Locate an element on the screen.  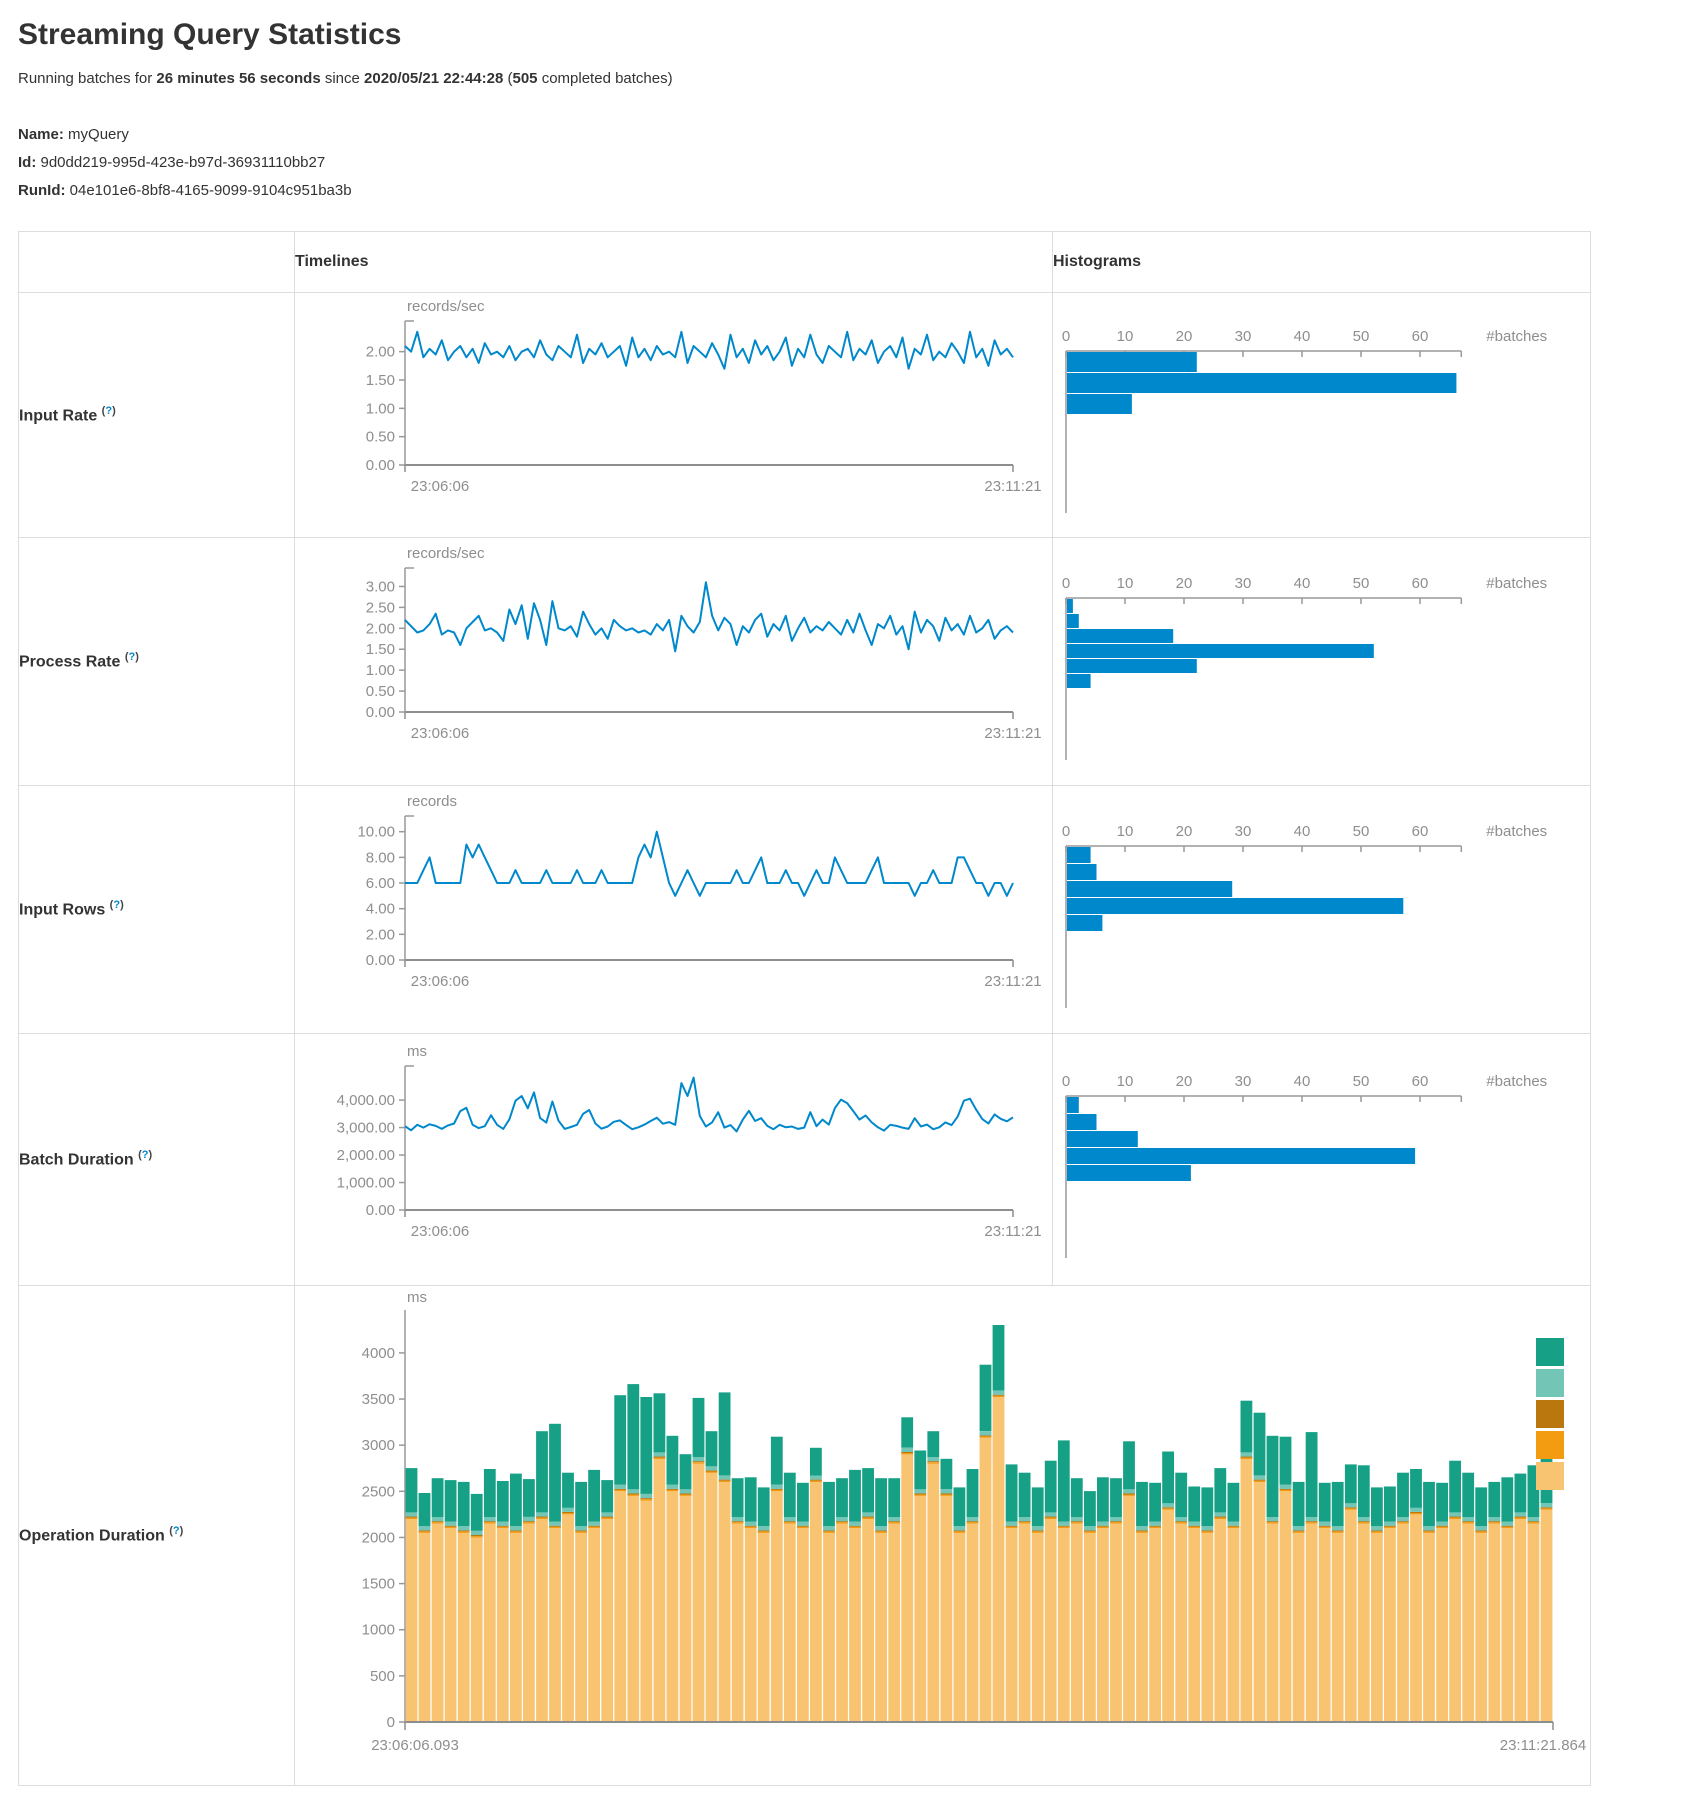
input-rate-histogram-chart: 0 10 20 30 40 50 60 #batches is located at coordinates (1321, 415).